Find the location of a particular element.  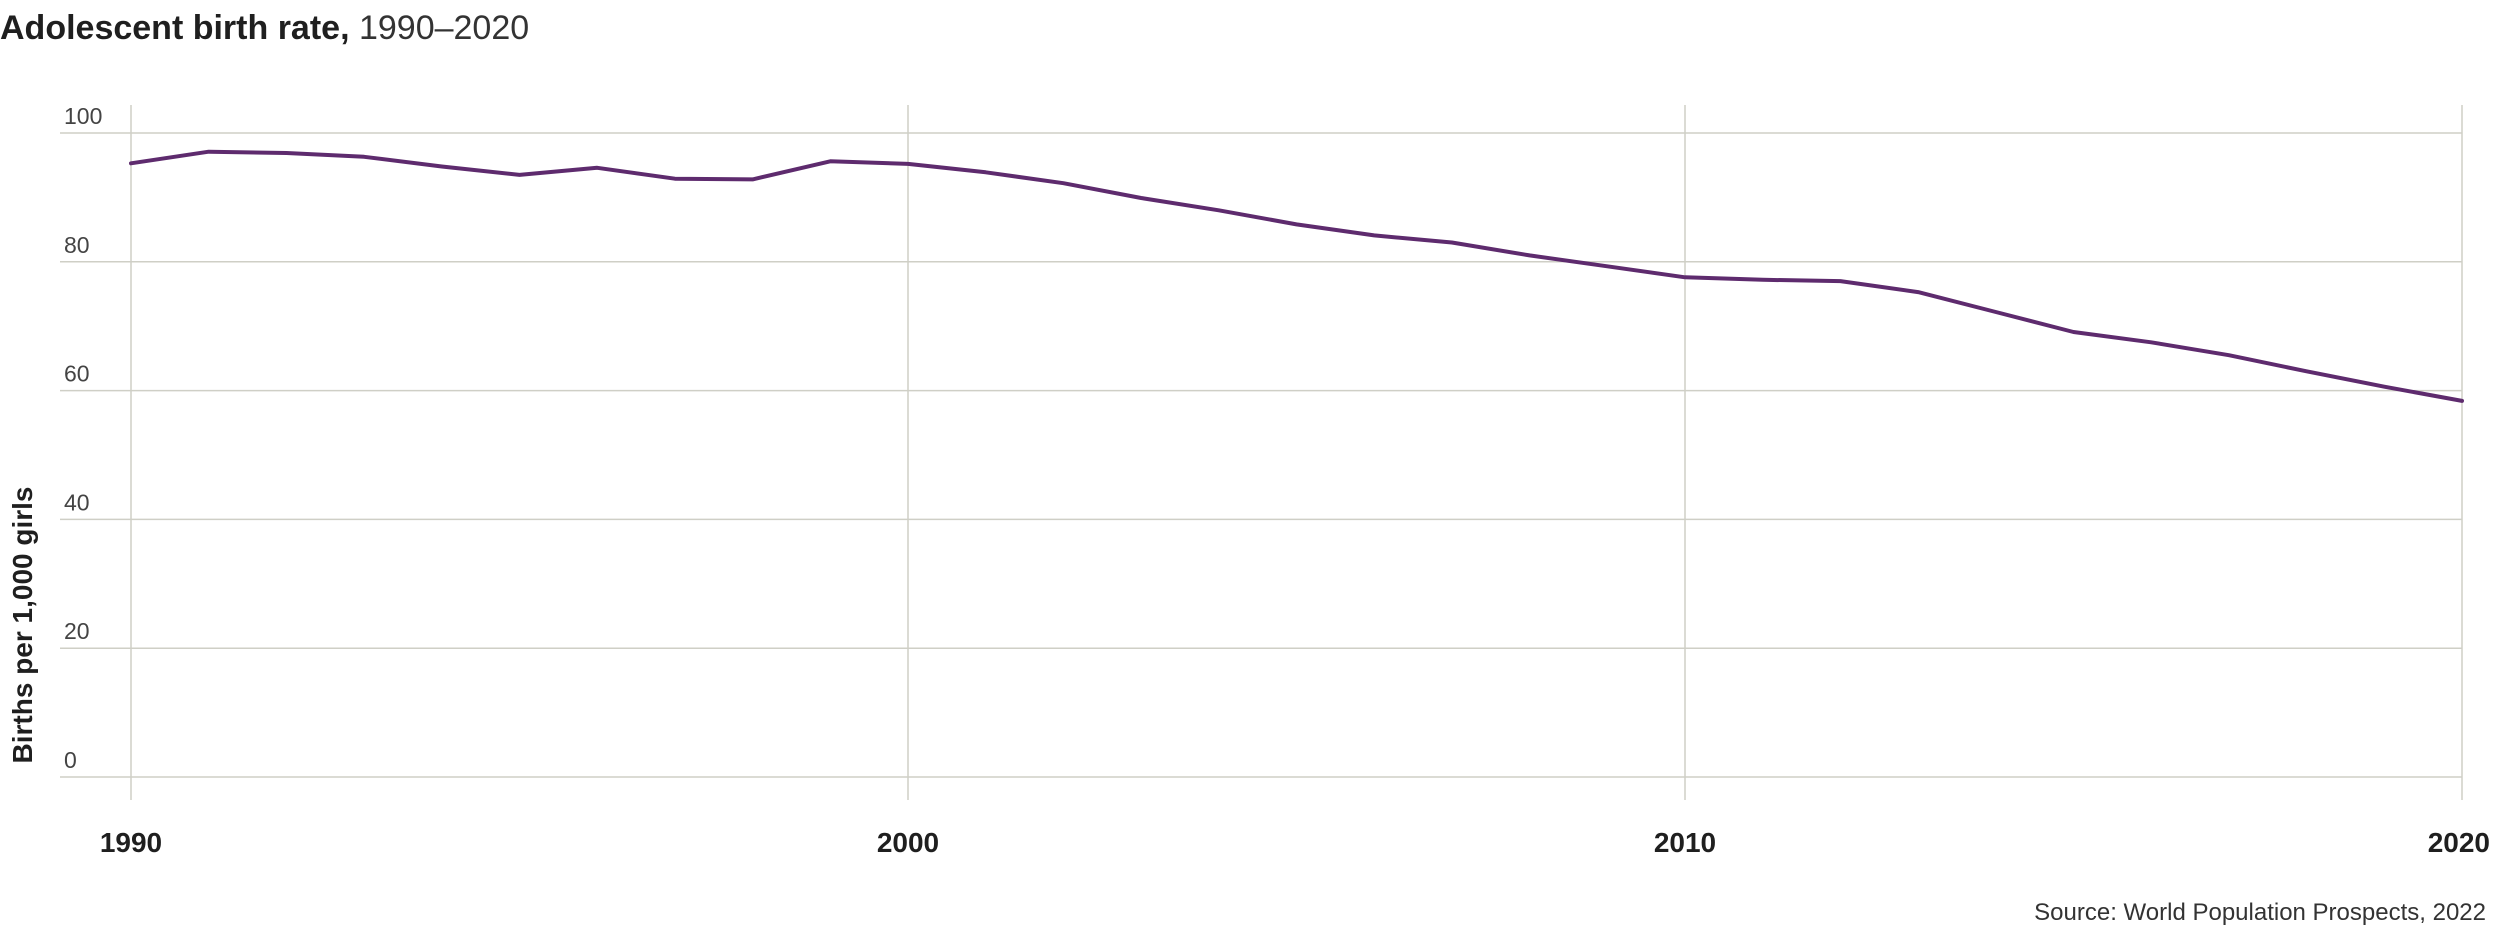

y-tick-label-100: 100 is located at coordinates (83, 116).